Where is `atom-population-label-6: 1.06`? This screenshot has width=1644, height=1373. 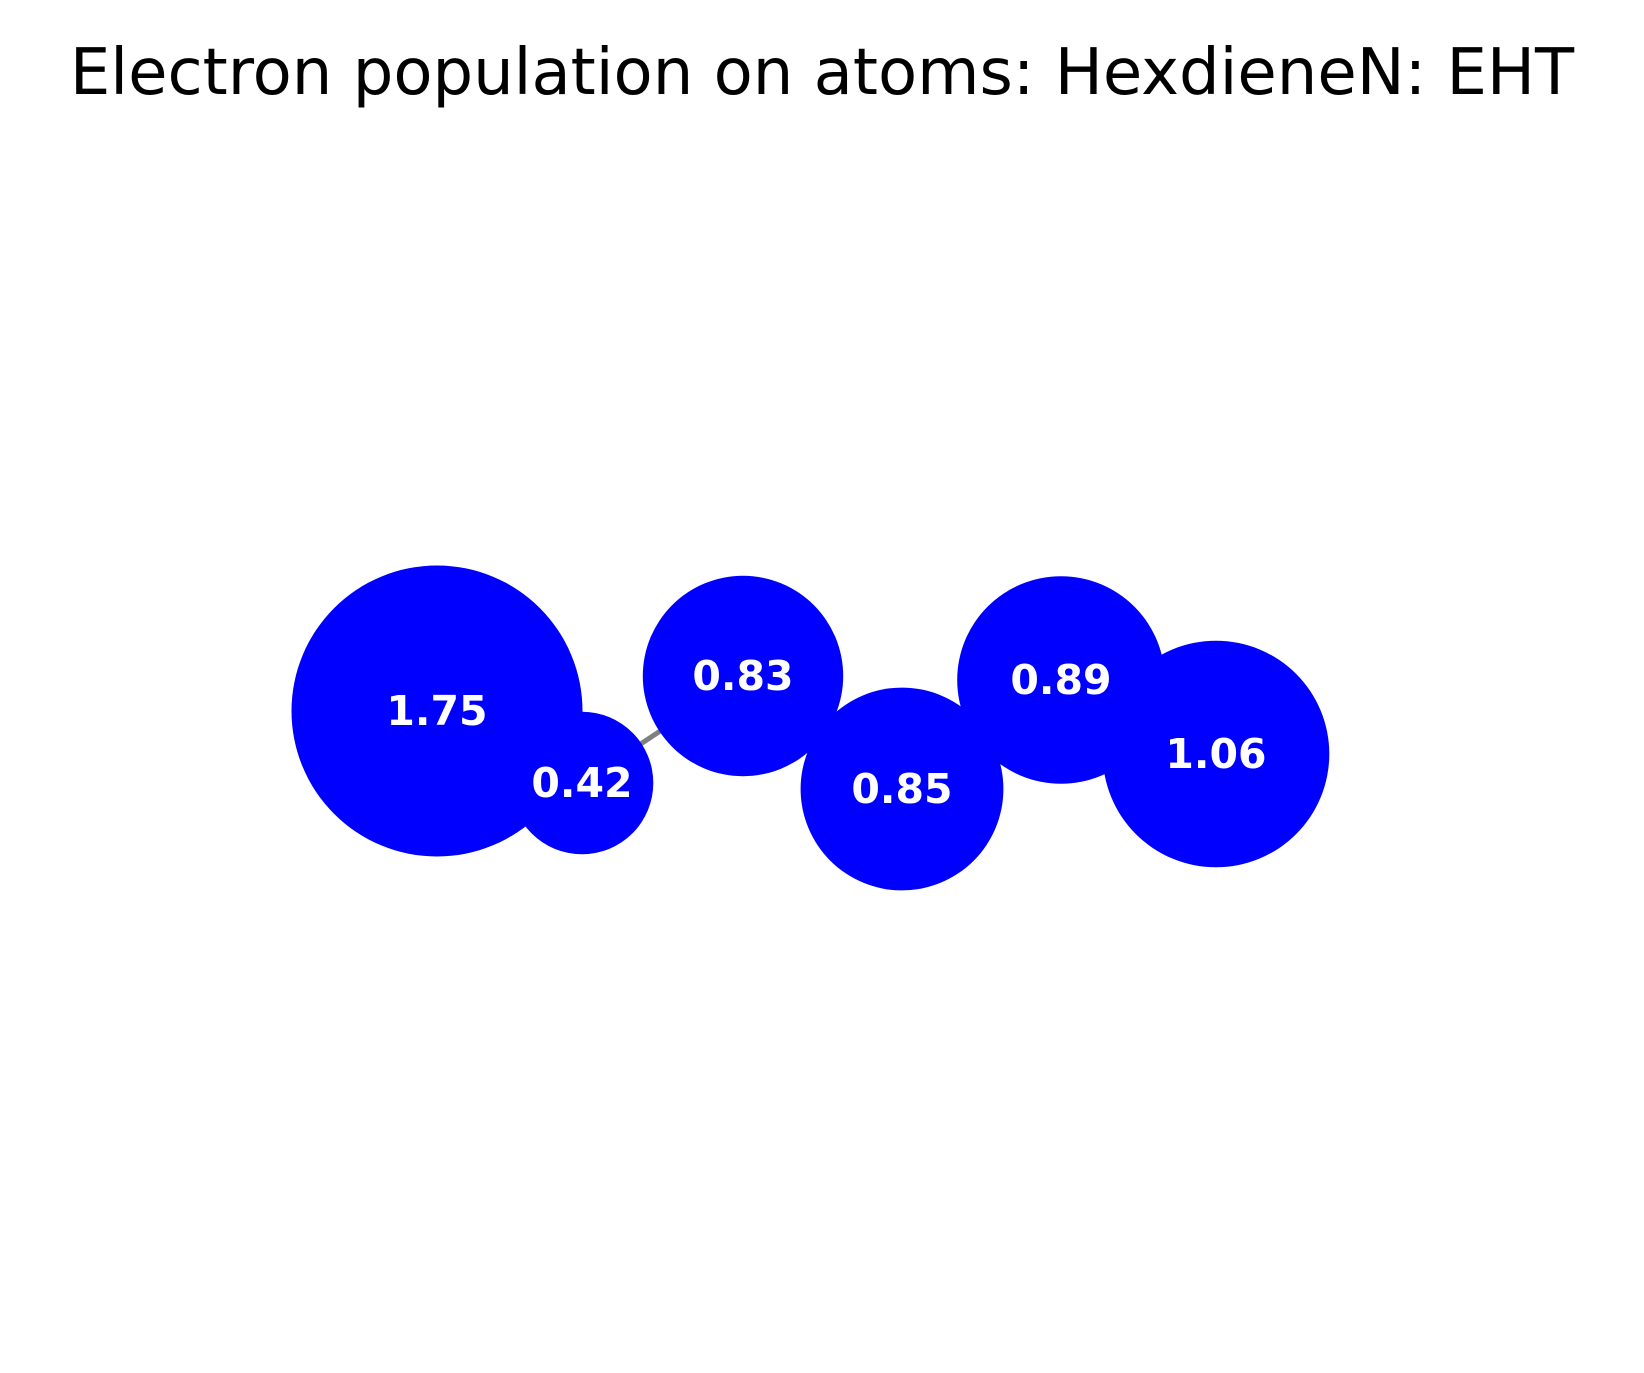
atom-population-label-6: 1.06 is located at coordinates (1215, 754).